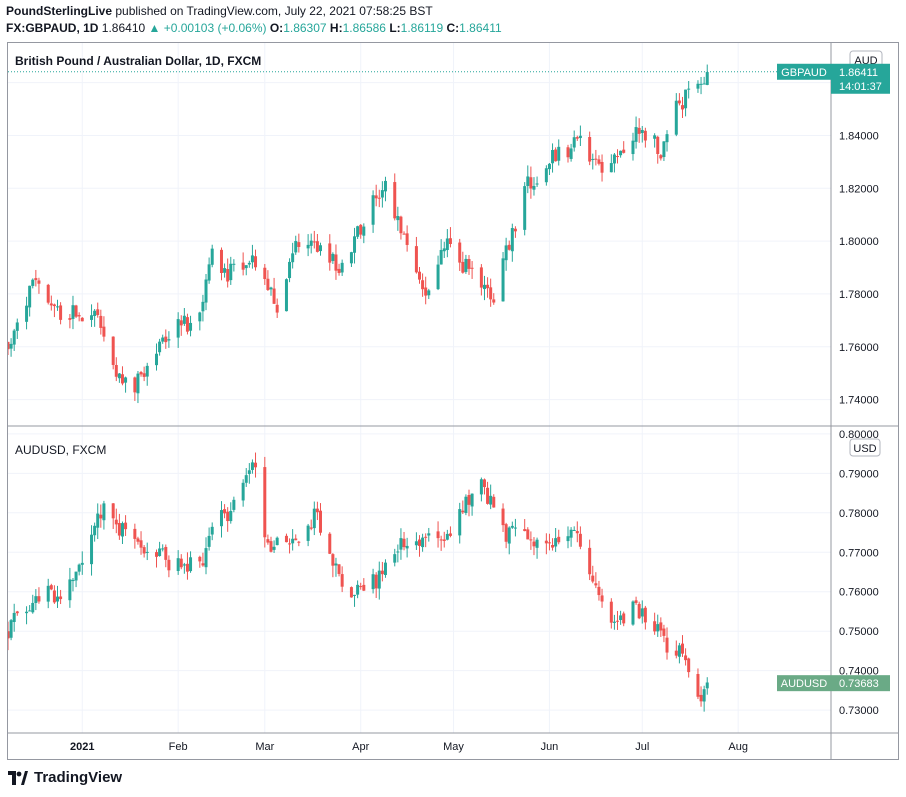 This screenshot has width=906, height=797. Describe the element at coordinates (409, 747) in the screenshot. I see `time-axis: 2021 Feb Mar Apr May Jun Jul Aug` at that location.